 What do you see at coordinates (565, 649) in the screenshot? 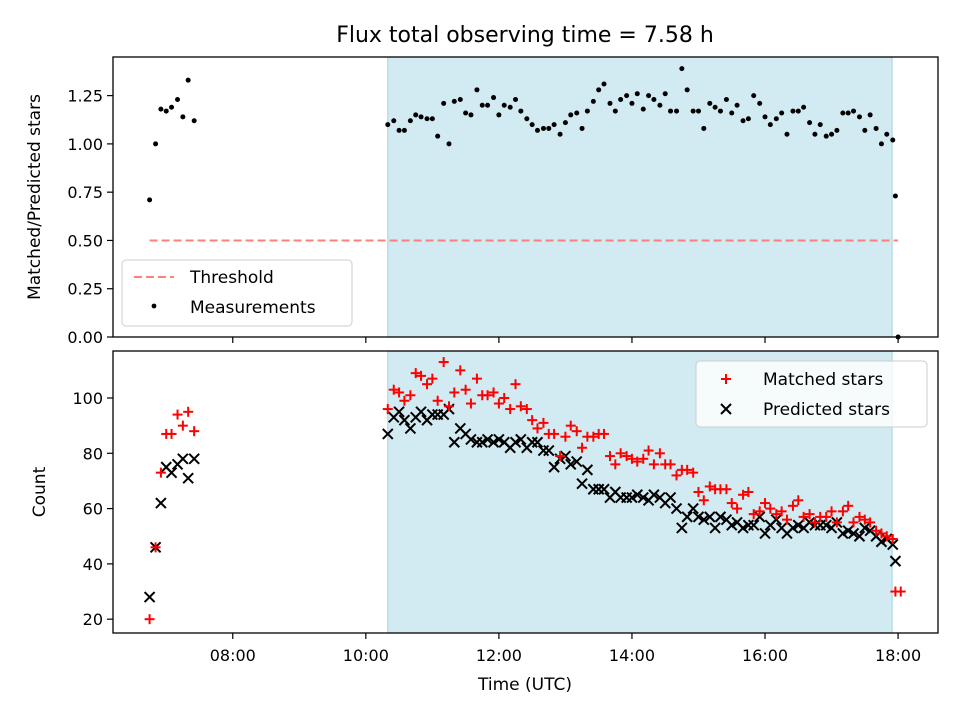
I see `count-x-ticks: 08:00 10:00 12:00 14:00 16:00 18:00` at bounding box center [565, 649].